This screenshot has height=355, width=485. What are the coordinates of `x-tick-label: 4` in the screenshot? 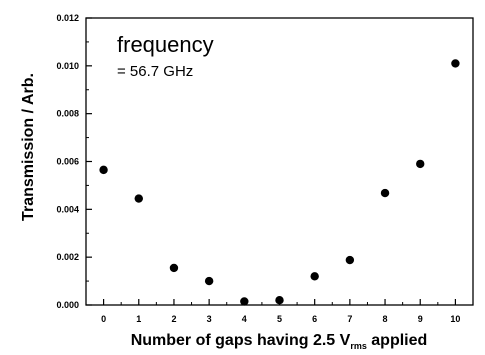 It's located at (244, 319).